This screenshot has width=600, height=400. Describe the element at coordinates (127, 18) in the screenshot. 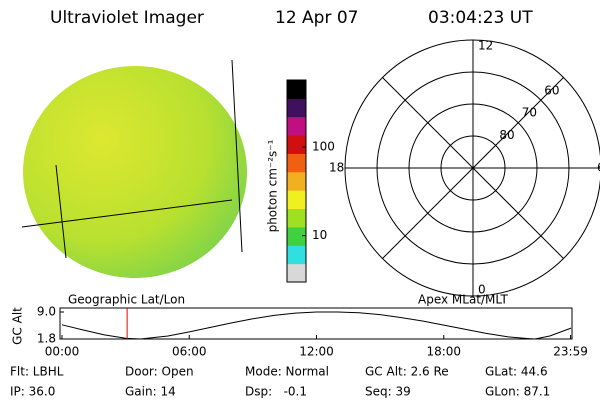

I see `title: Ultraviolet Imager` at that location.